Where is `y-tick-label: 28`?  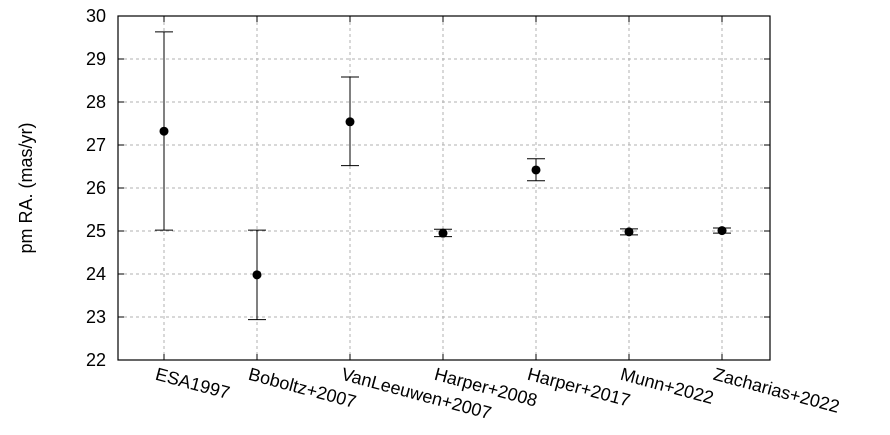 y-tick-label: 28 is located at coordinates (96, 102).